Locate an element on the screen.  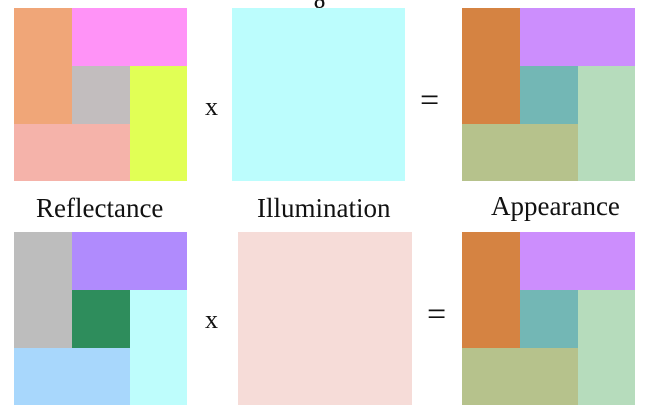
illumination-swatch-row1 is located at coordinates (318, 94).